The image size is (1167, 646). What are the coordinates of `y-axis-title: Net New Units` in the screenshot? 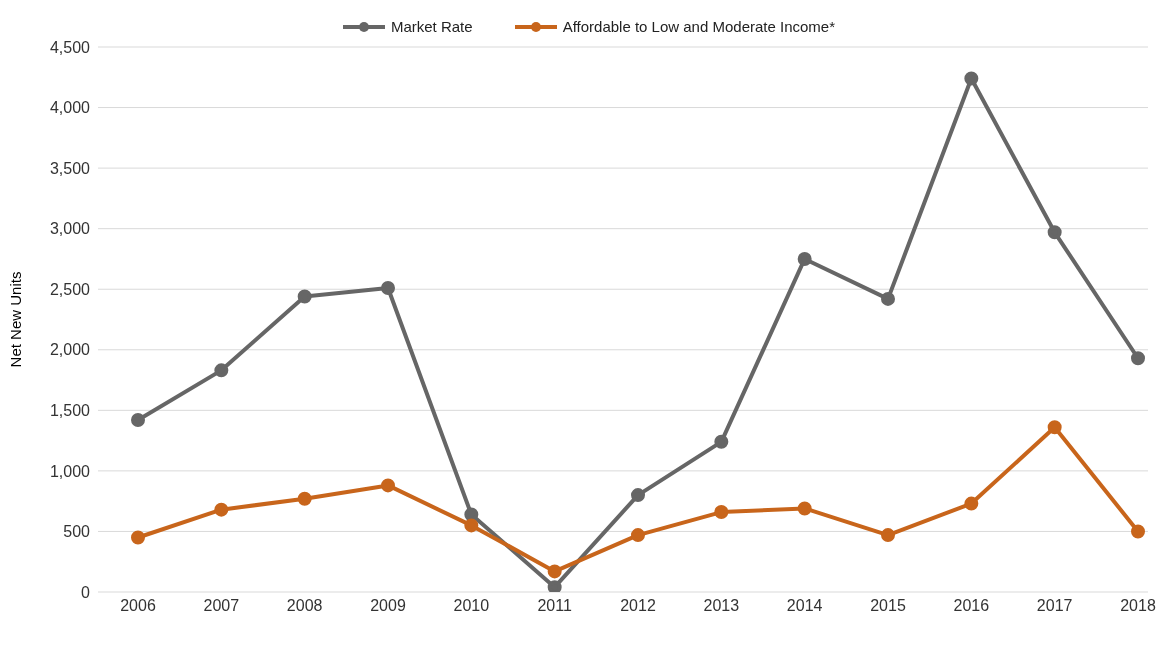 It's located at (16, 319).